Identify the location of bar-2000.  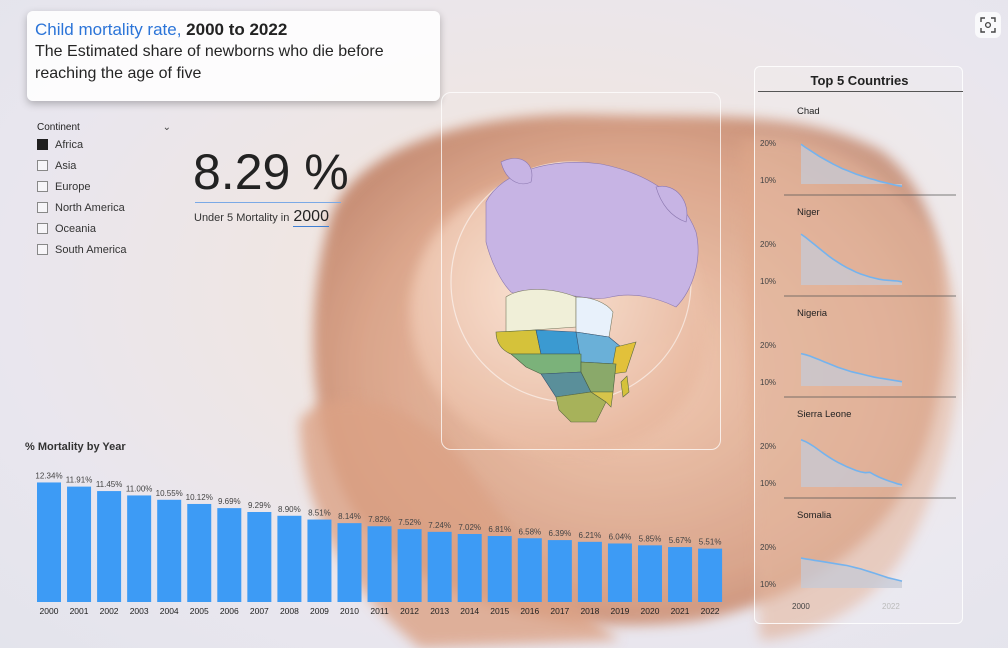
(49, 542).